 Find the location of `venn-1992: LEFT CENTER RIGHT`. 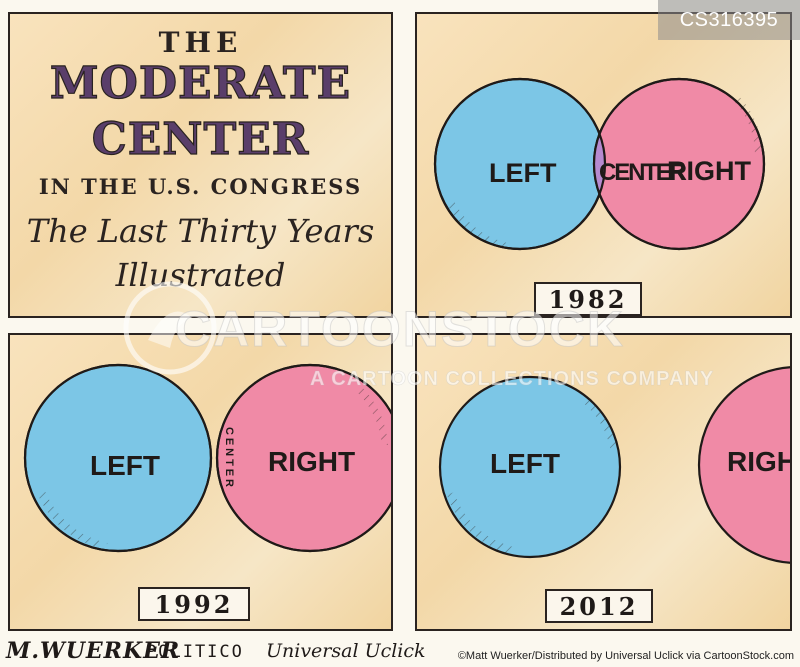

venn-1992: LEFT CENTER RIGHT is located at coordinates (207, 458).